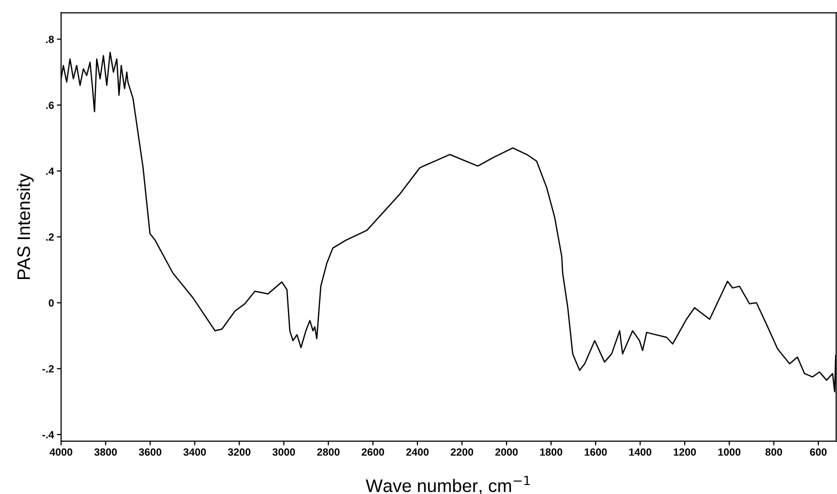 Image resolution: width=837 pixels, height=494 pixels. Describe the element at coordinates (551, 452) in the screenshot. I see `x-tick-label: 1800` at that location.